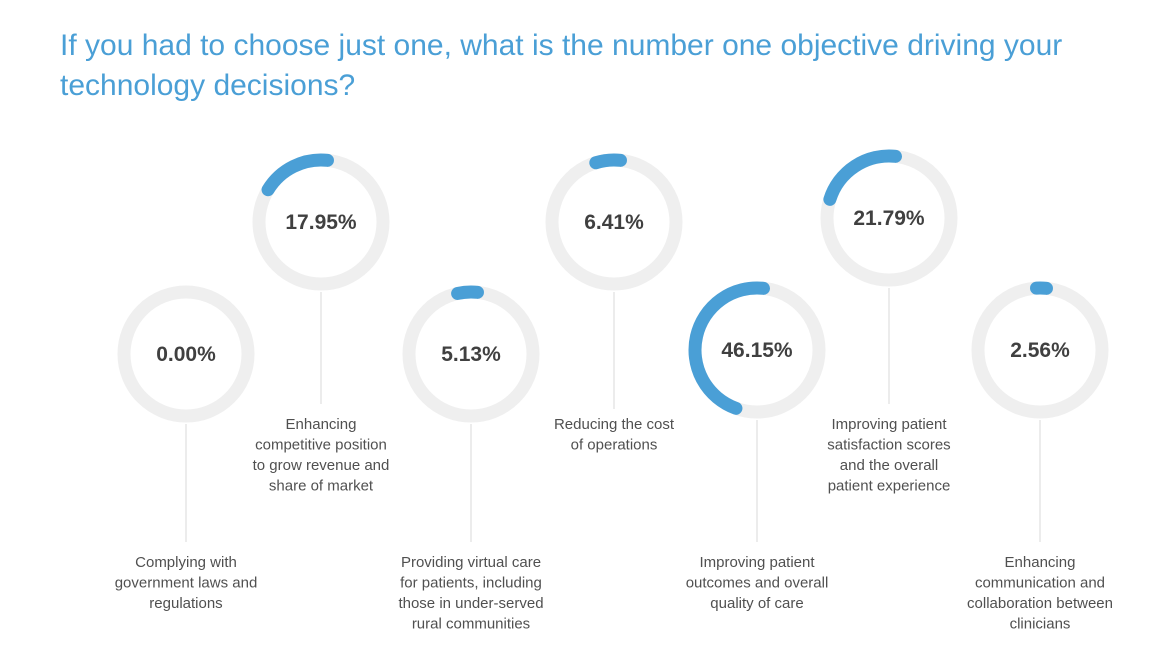  What do you see at coordinates (614, 435) in the screenshot?
I see `gauge-category-label: Reducing the cost of operations` at bounding box center [614, 435].